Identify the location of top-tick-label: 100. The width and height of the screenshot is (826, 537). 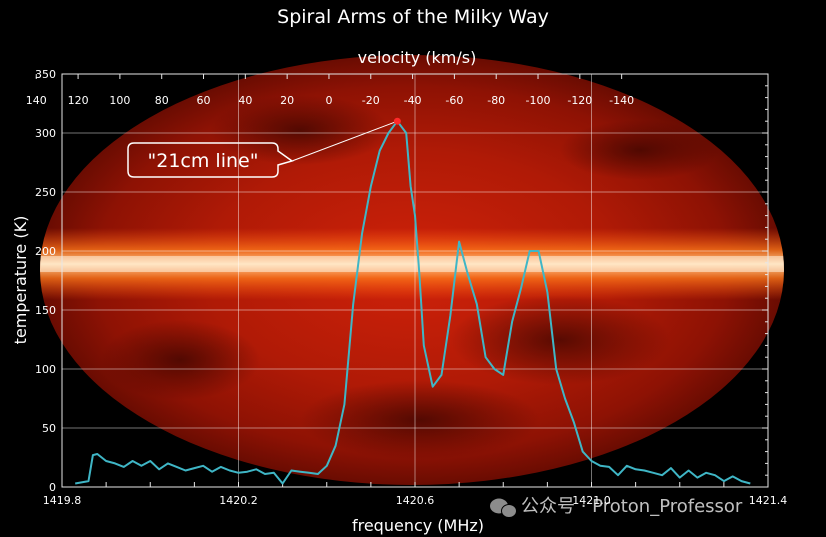
(119, 100).